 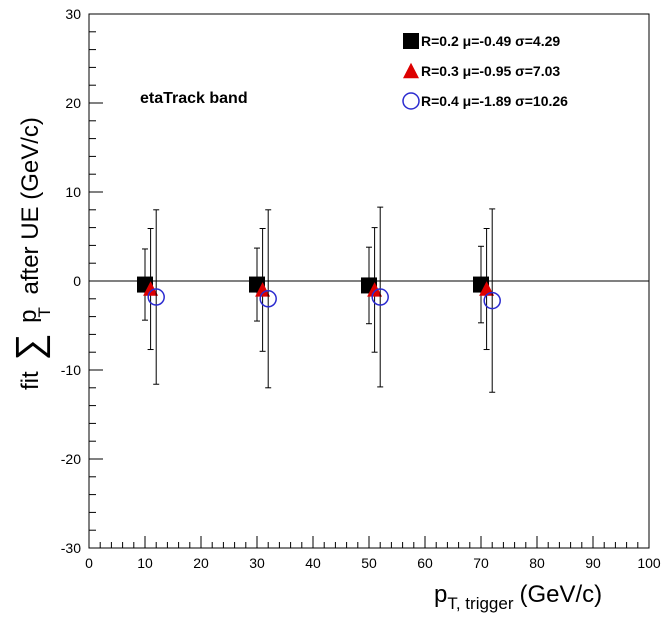 What do you see at coordinates (518, 597) in the screenshot?
I see `x-axis-title: pT, trigger (GeV/c)` at bounding box center [518, 597].